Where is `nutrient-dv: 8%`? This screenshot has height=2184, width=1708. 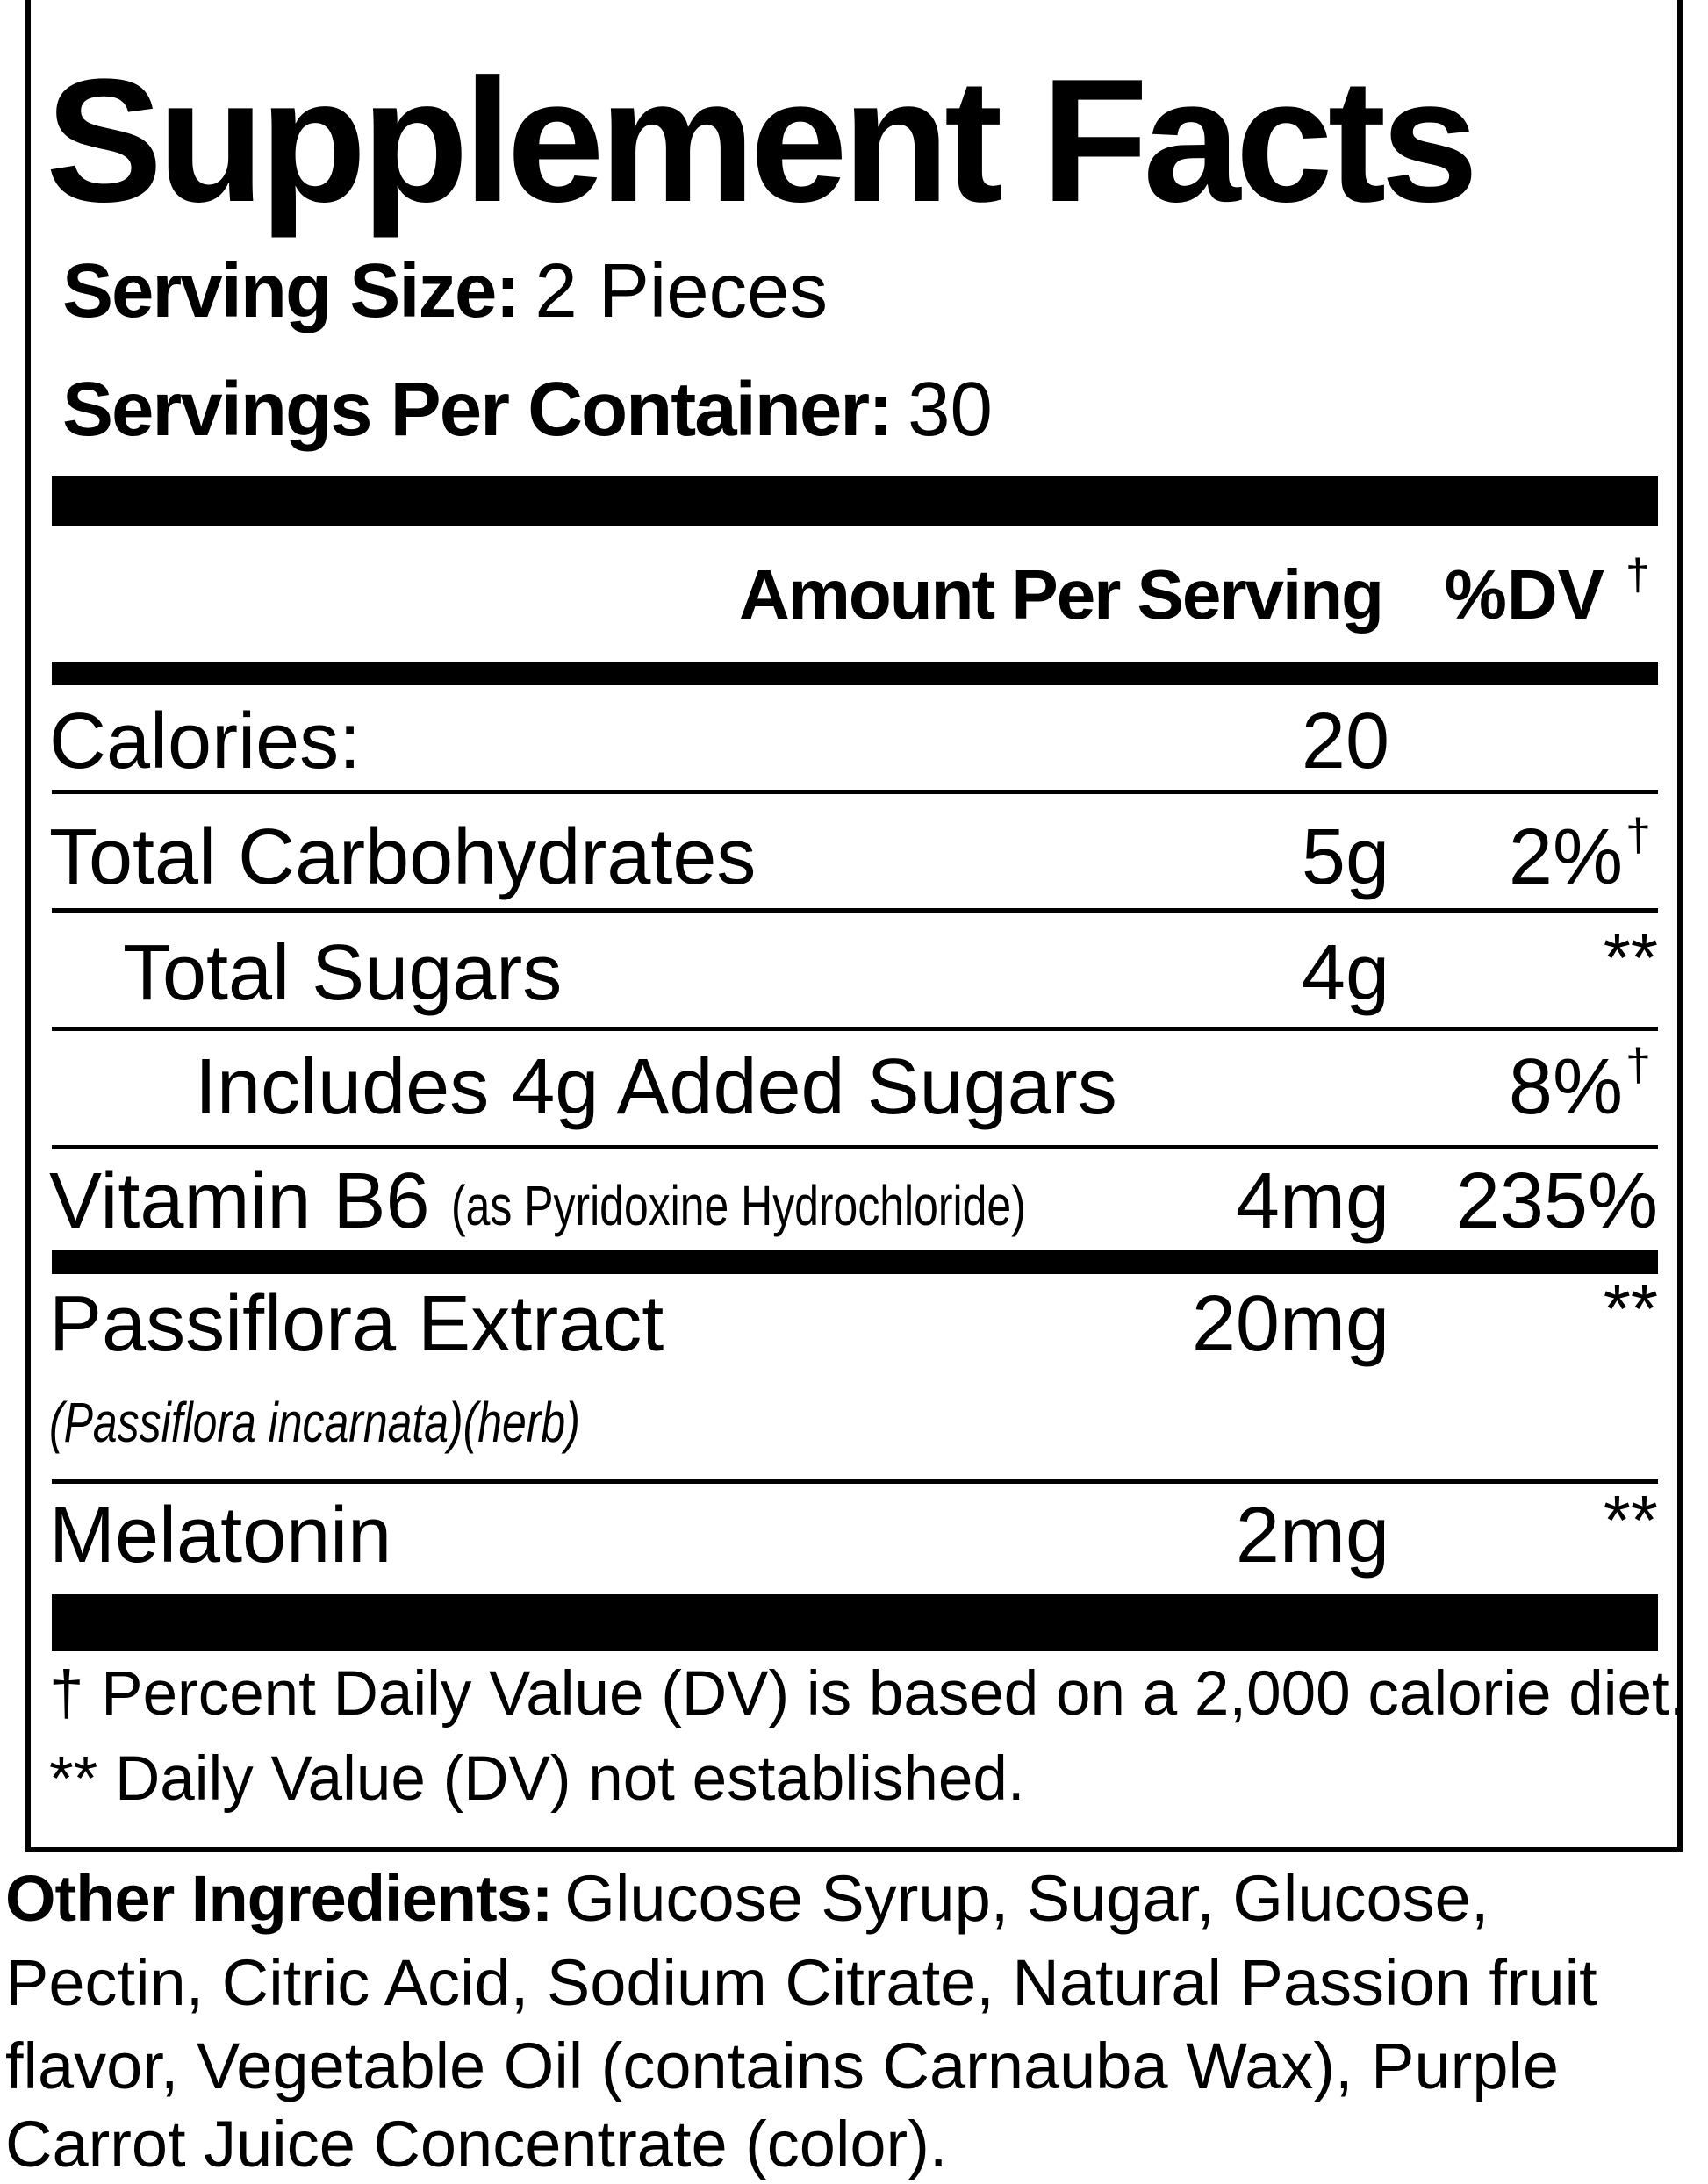
nutrient-dv: 8% is located at coordinates (1565, 1086).